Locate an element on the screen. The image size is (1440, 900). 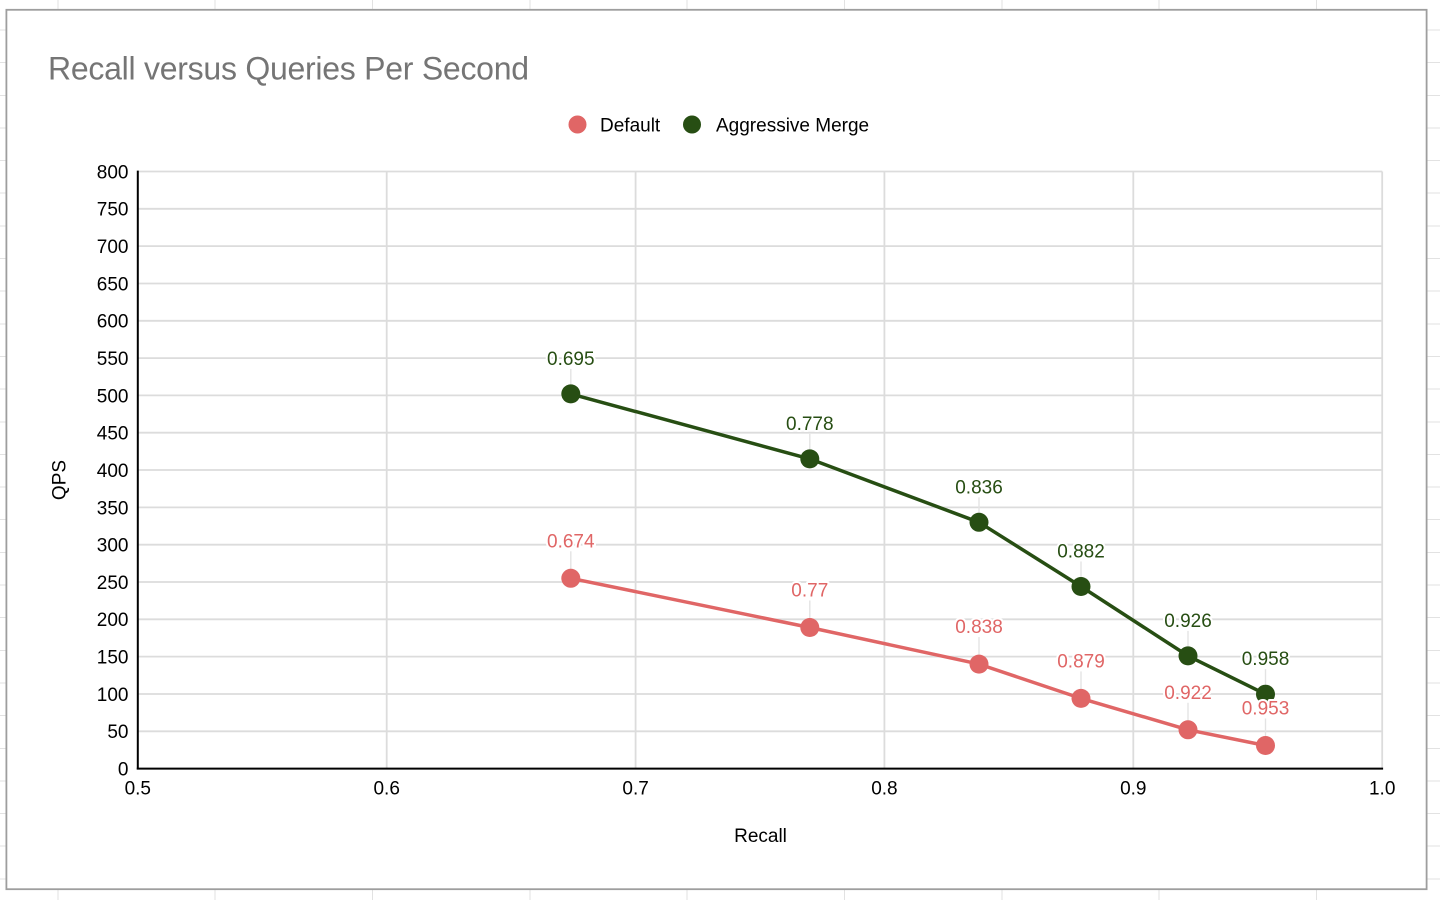
svg-text: 50 is located at coordinates (117, 732).